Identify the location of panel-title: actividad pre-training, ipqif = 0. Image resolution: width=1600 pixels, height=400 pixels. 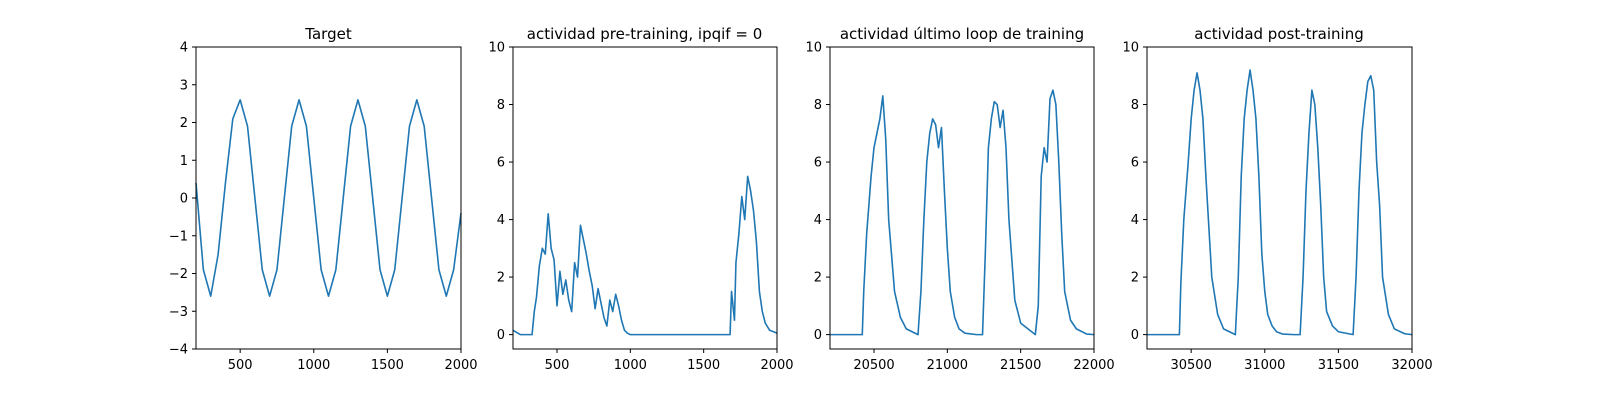
(645, 34).